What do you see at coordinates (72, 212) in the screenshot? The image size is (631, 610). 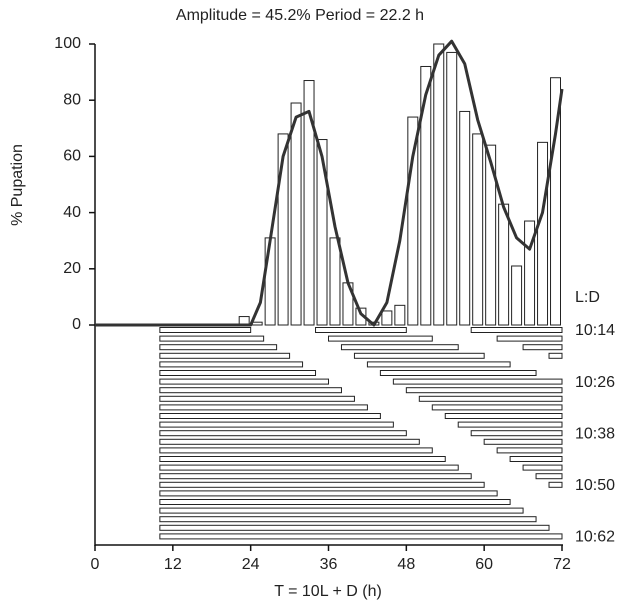 I see `y-tick-label: 40` at bounding box center [72, 212].